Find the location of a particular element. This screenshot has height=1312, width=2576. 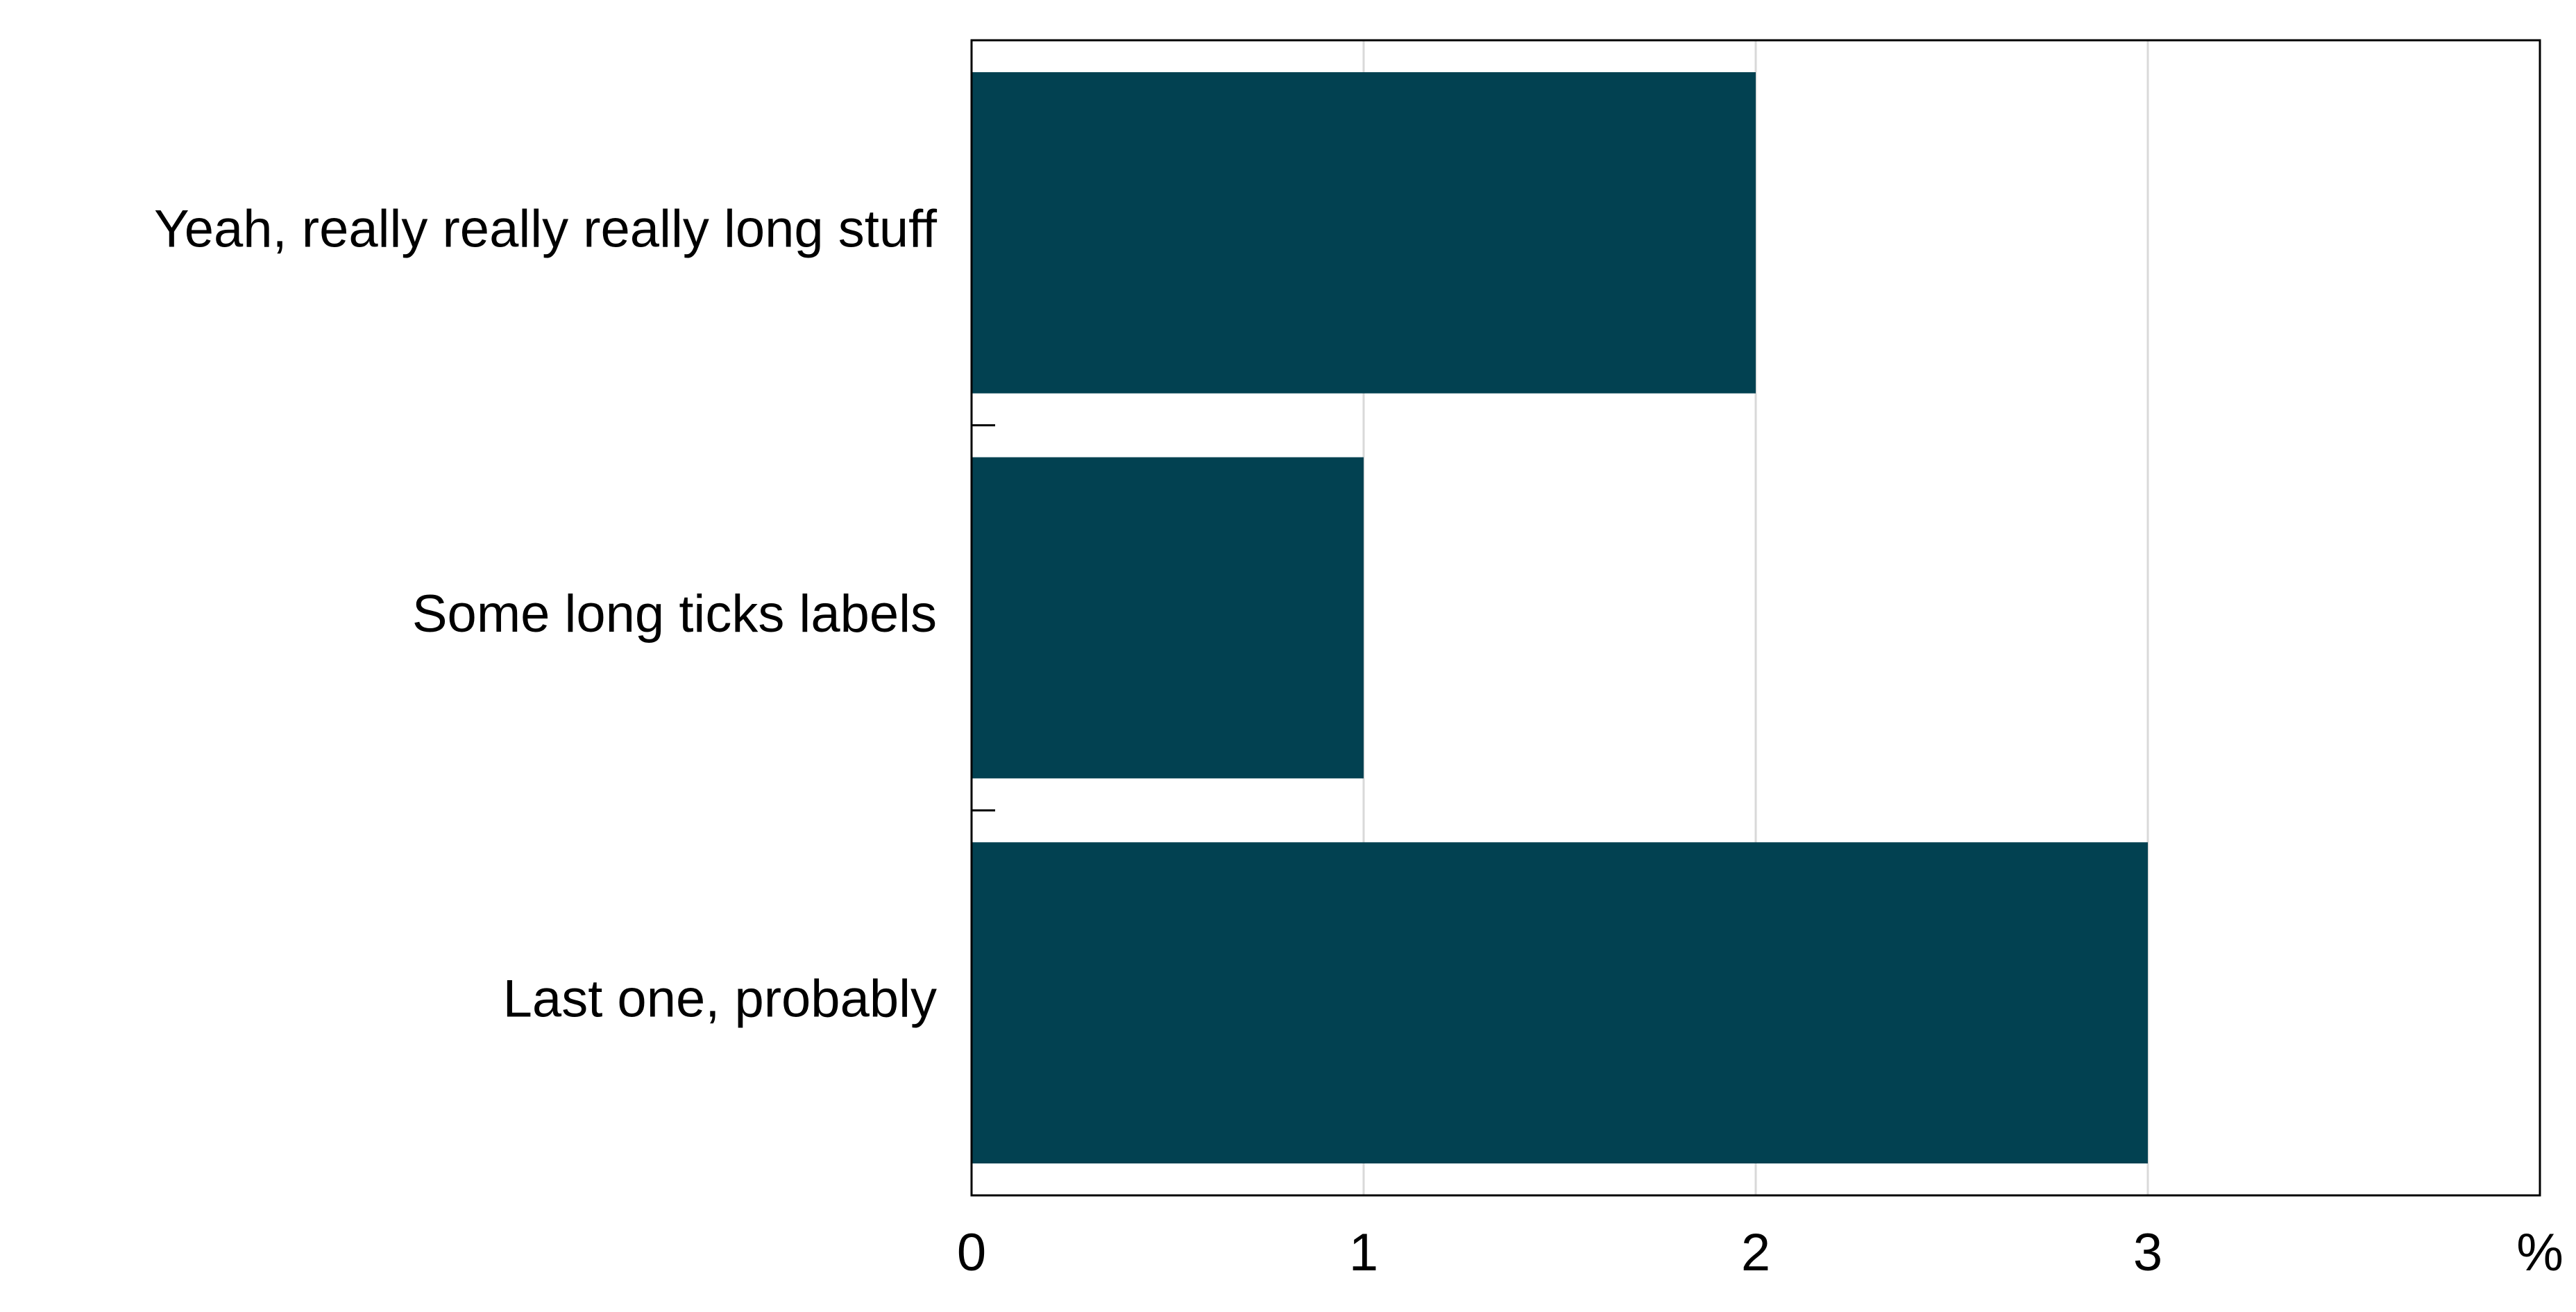

x-tick-label-0: 0 is located at coordinates (972, 1252).